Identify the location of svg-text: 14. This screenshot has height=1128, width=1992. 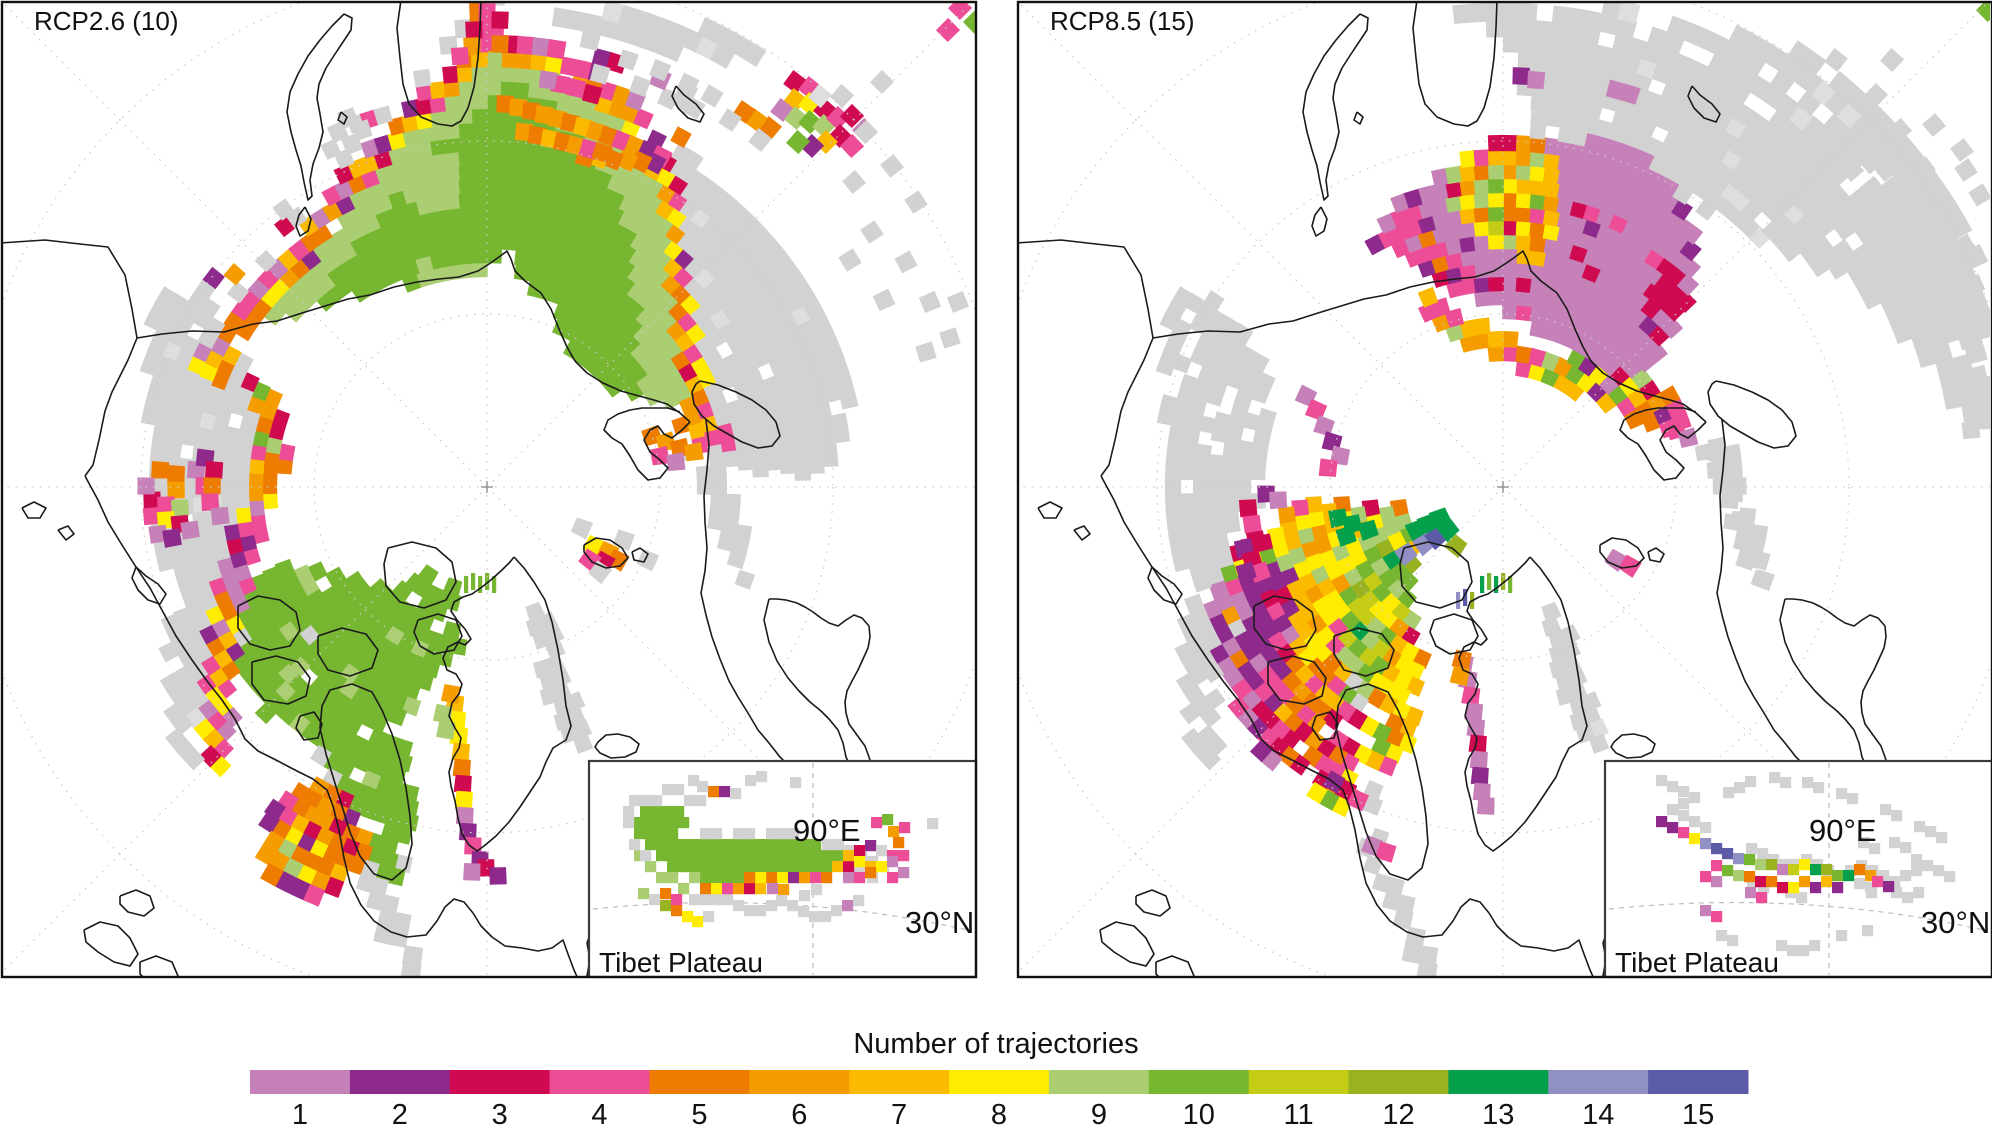
(1598, 1113).